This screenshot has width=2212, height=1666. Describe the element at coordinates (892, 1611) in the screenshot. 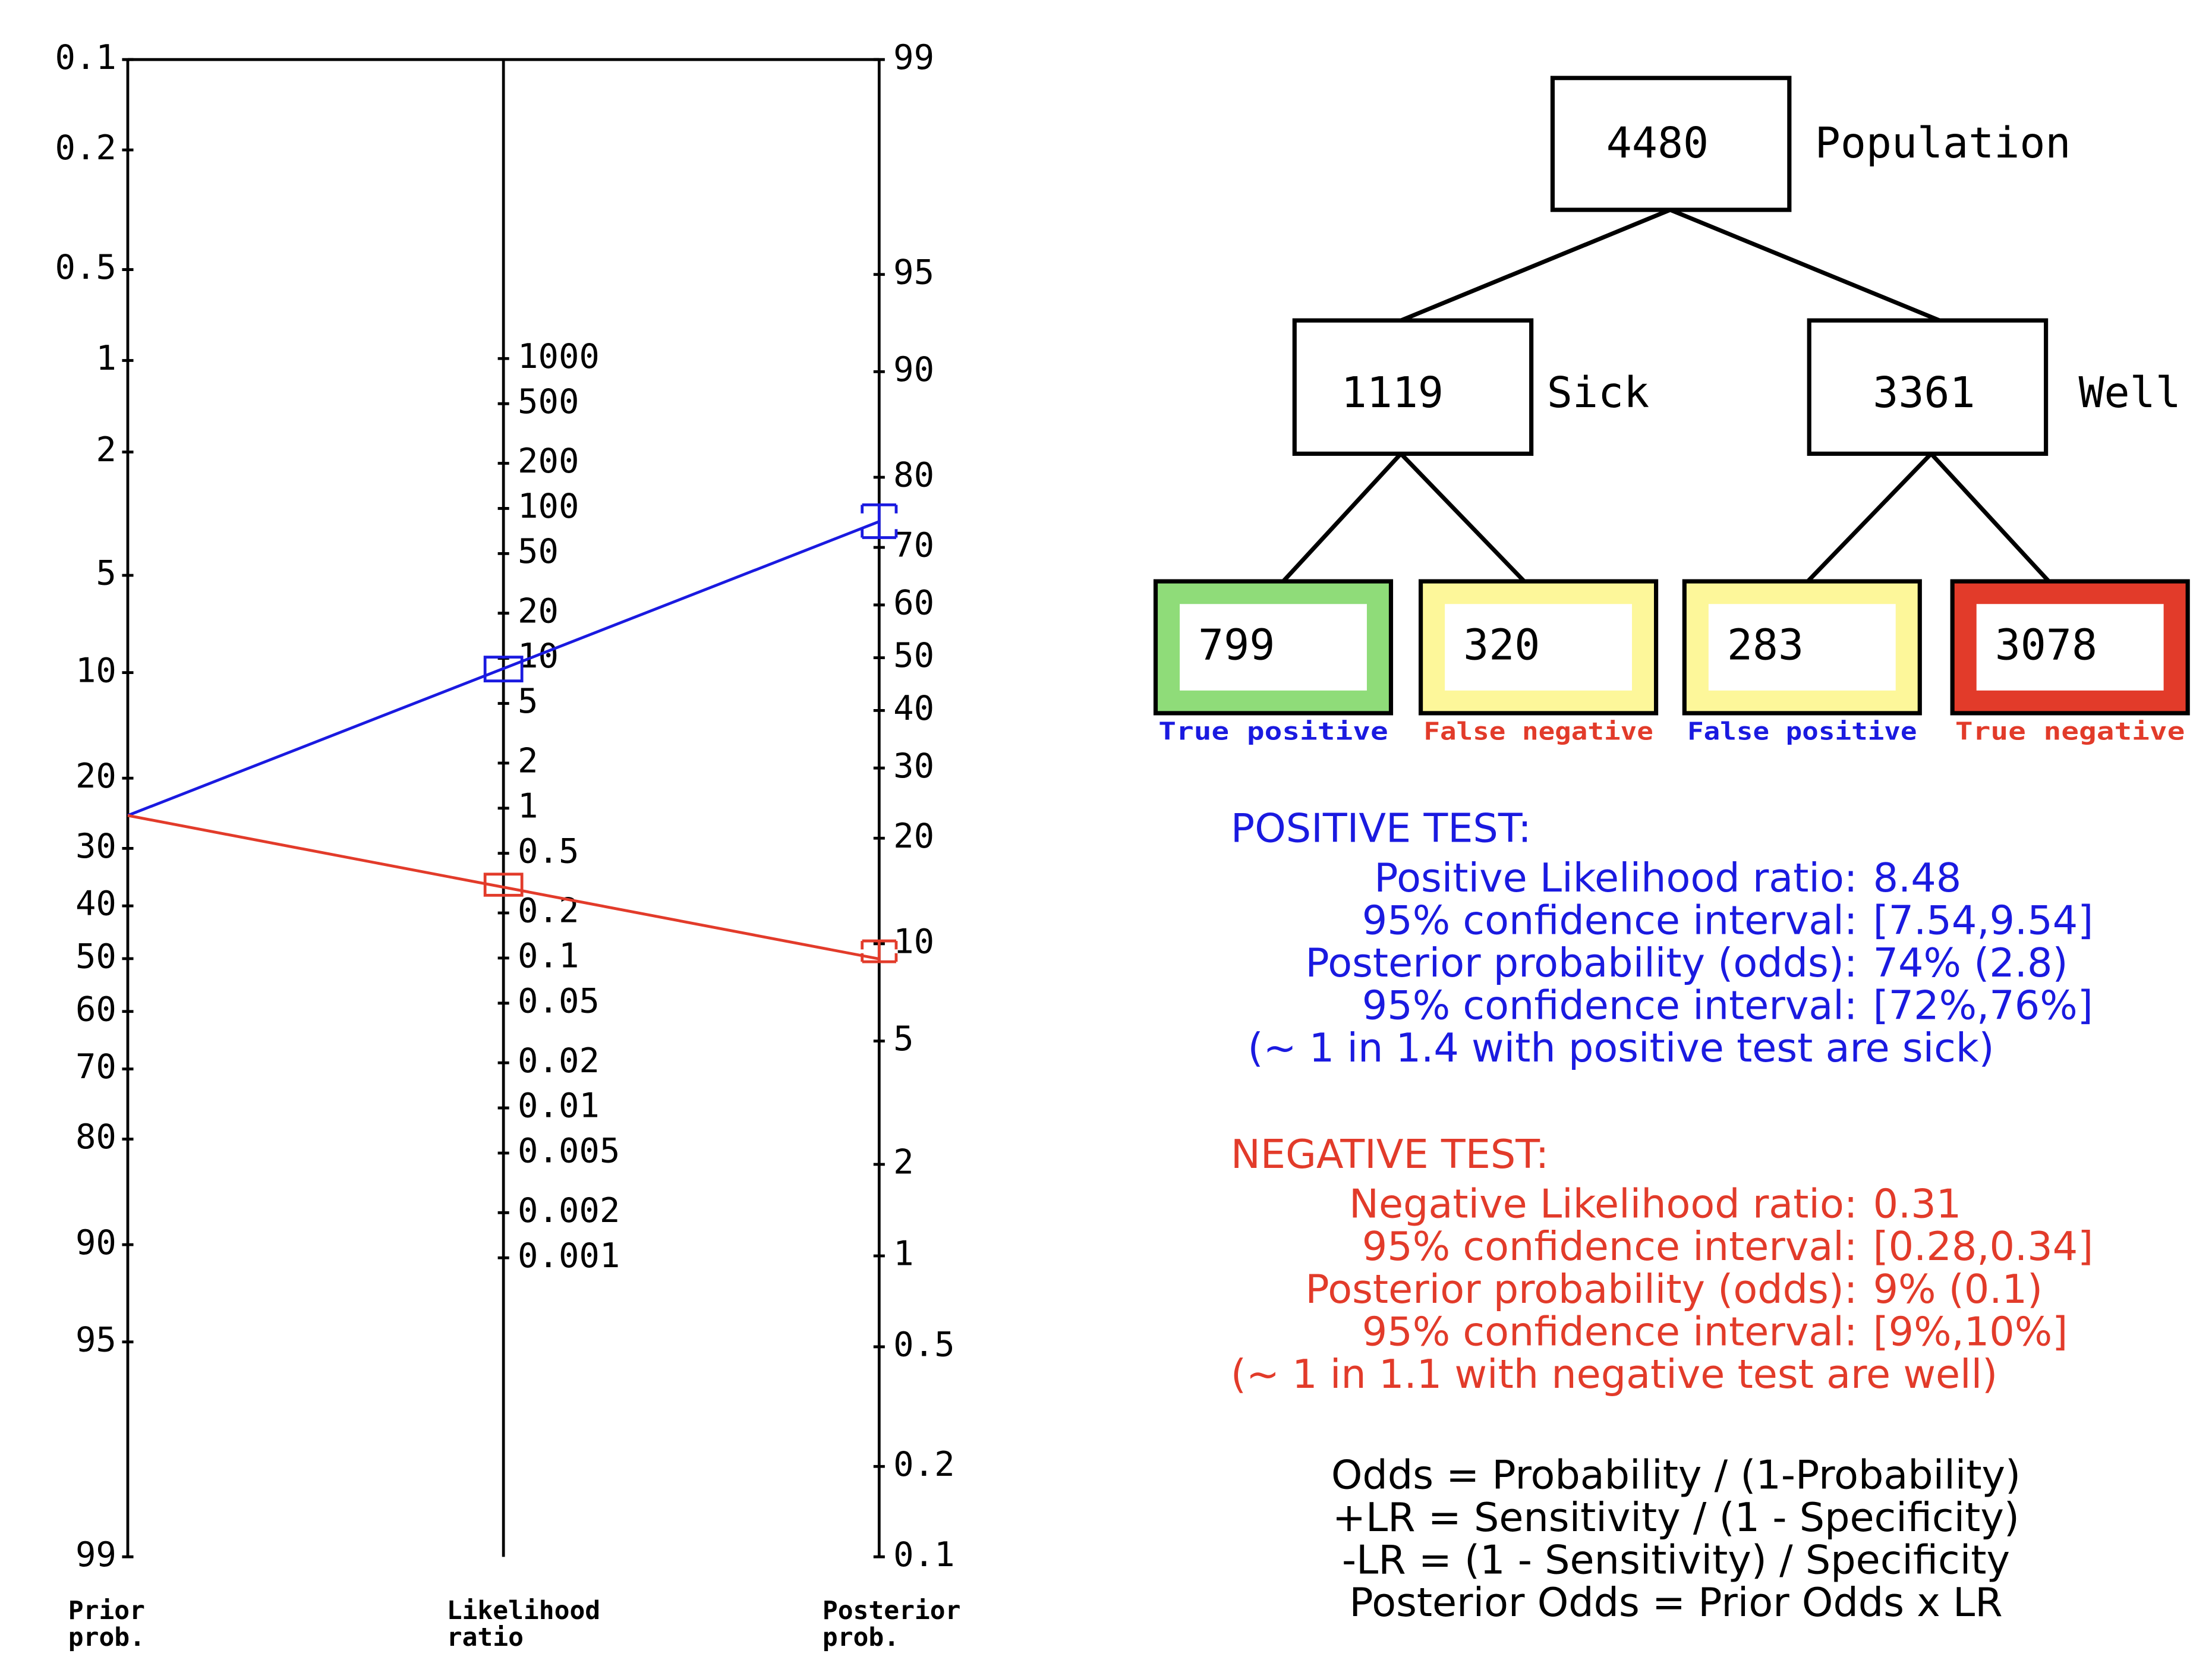

I see `axis-label: Posterior` at that location.